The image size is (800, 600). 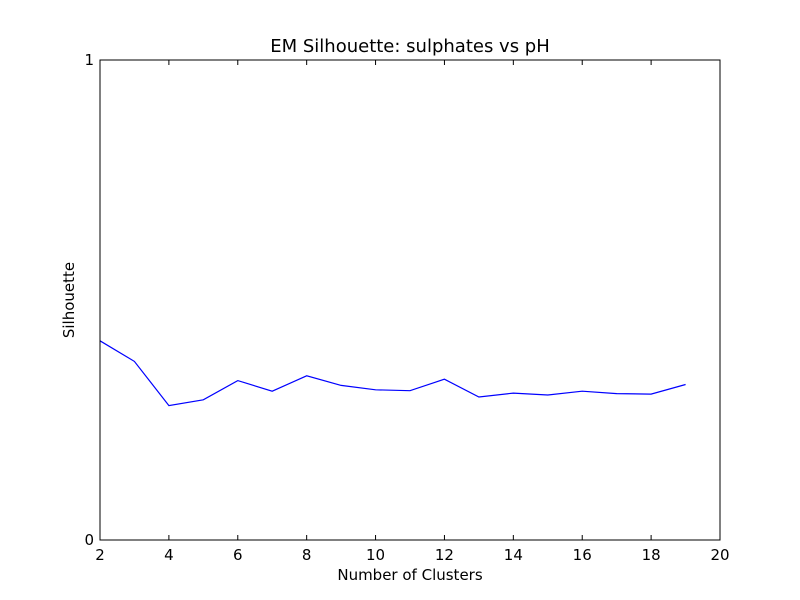 I want to click on series-layer, so click(x=392, y=373).